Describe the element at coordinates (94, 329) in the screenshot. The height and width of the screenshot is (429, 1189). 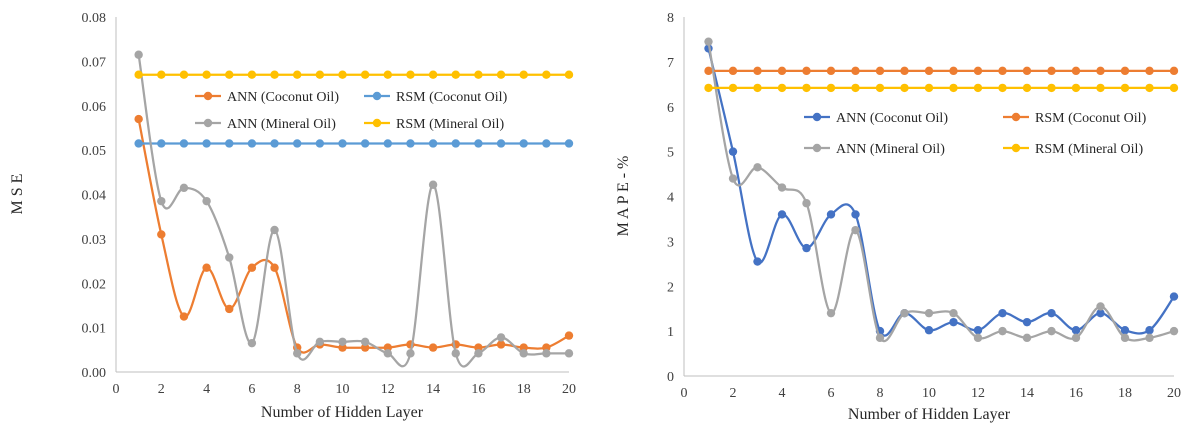
I see `y-tick-label: 0.01` at that location.